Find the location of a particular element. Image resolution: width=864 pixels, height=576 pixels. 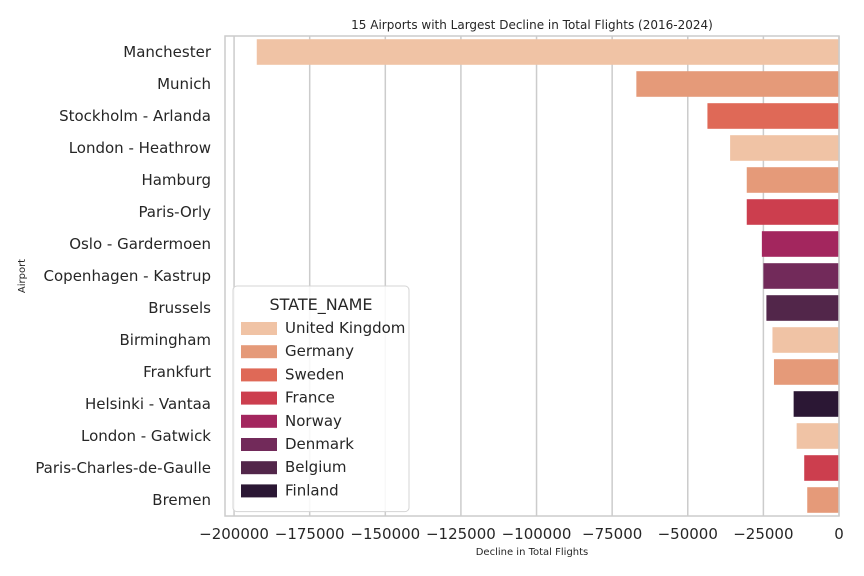

bar-london-heathrow is located at coordinates (784, 148).